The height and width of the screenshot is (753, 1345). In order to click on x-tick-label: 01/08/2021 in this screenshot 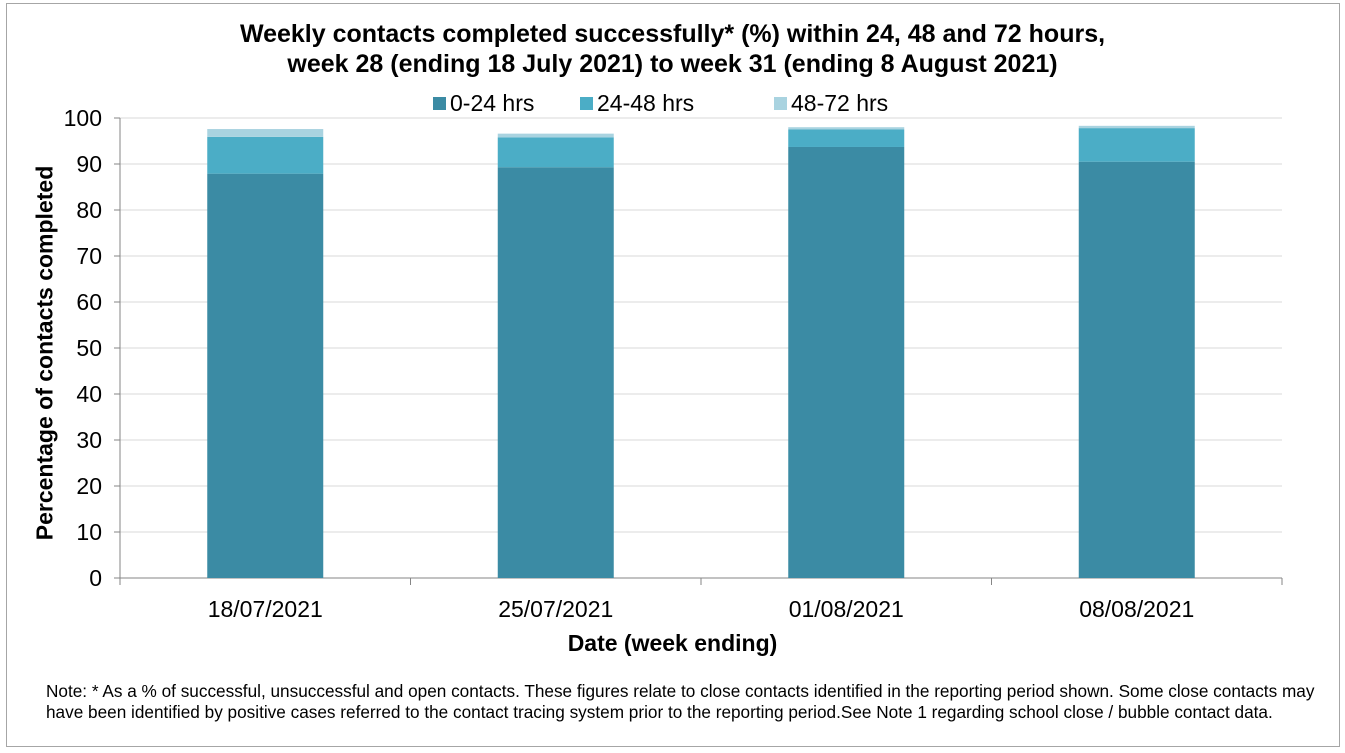, I will do `click(846, 609)`.